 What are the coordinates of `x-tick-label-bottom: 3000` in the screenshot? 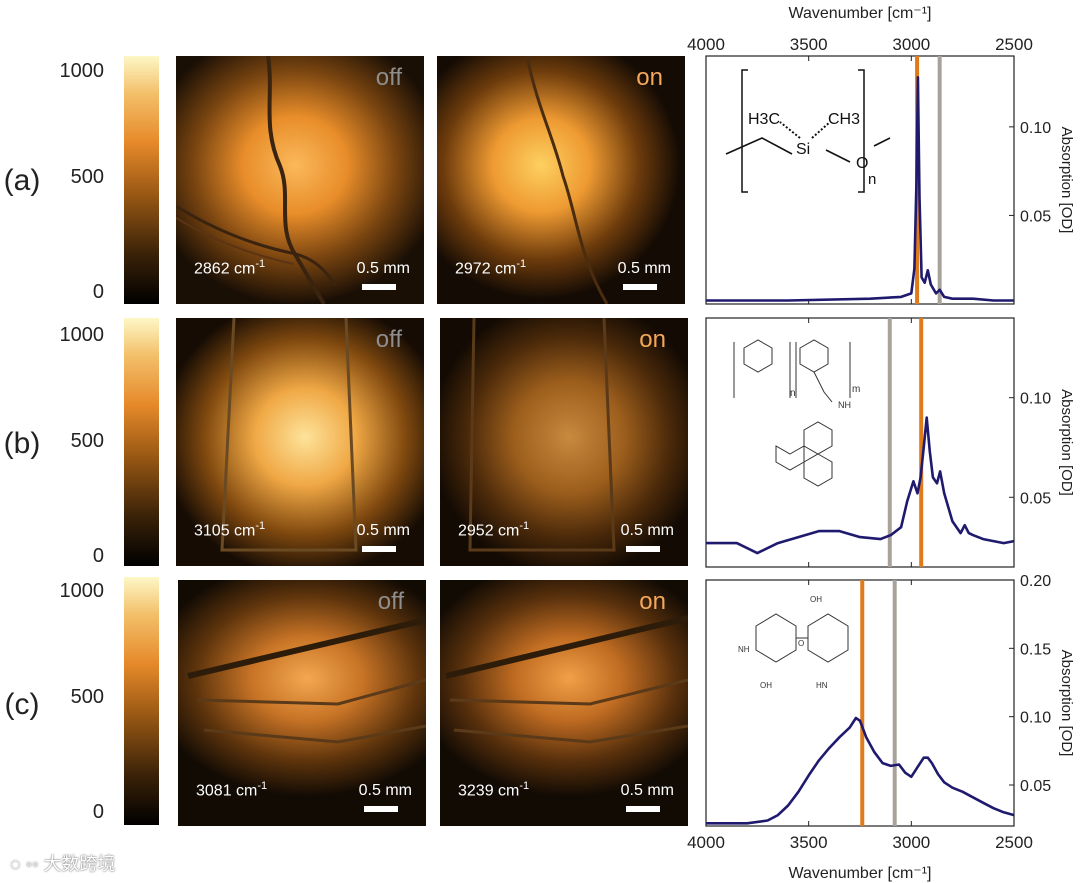 It's located at (911, 842).